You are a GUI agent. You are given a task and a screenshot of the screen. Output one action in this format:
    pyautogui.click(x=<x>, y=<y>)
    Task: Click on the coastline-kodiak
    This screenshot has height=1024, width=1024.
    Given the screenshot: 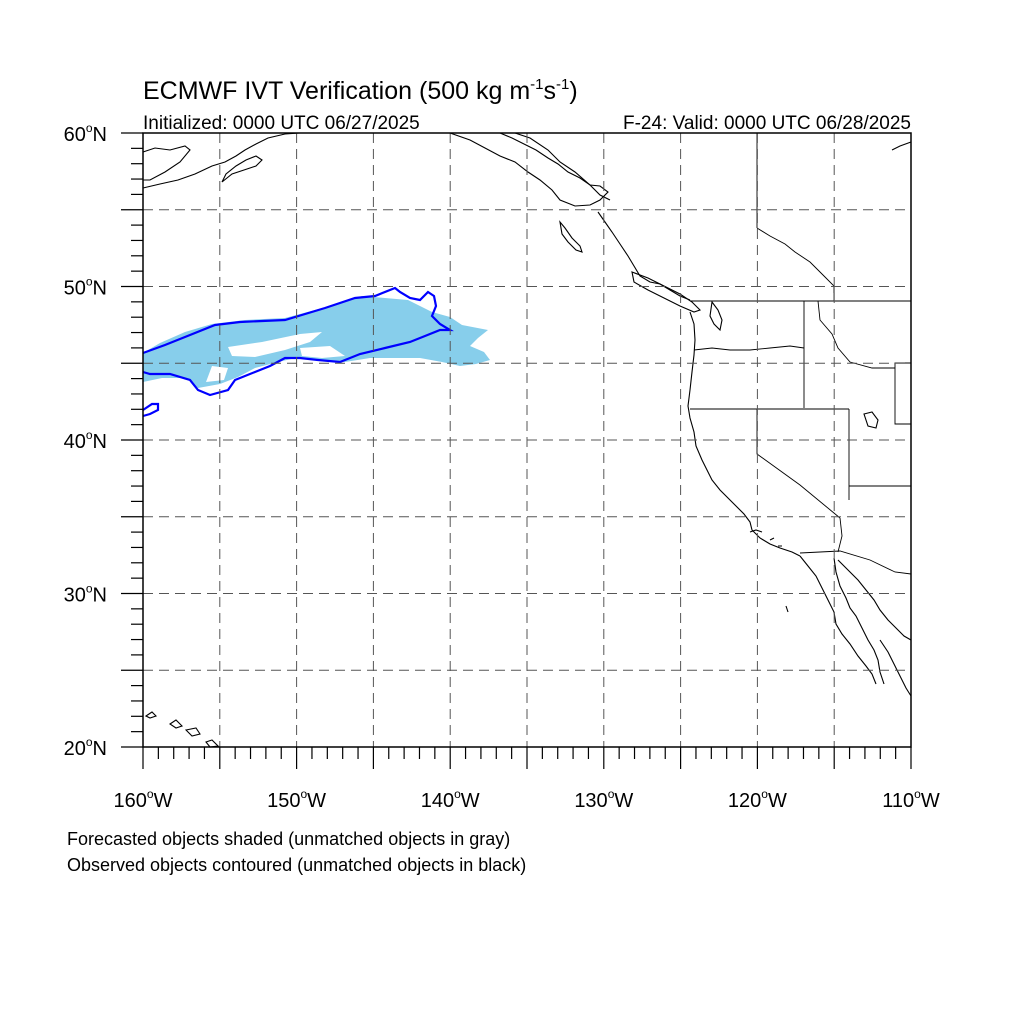 What is the action you would take?
    pyautogui.click(x=242, y=169)
    